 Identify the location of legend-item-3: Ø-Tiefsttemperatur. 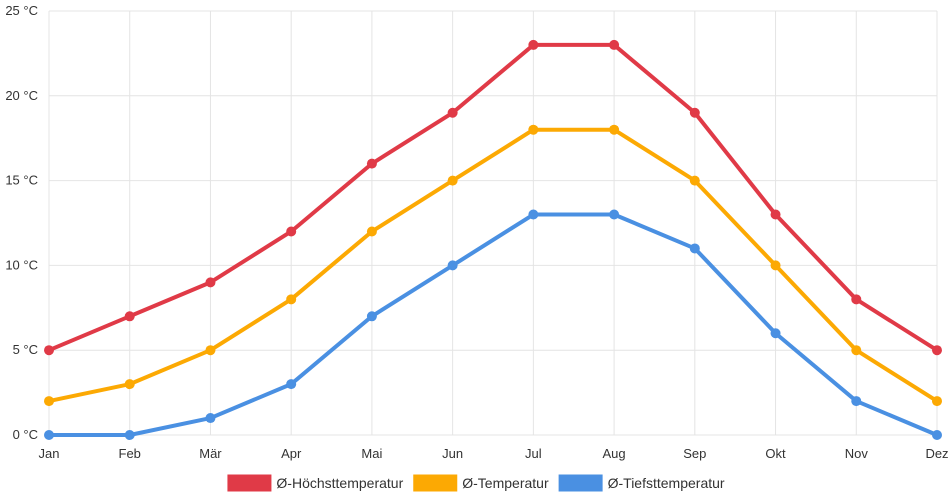
(641, 483).